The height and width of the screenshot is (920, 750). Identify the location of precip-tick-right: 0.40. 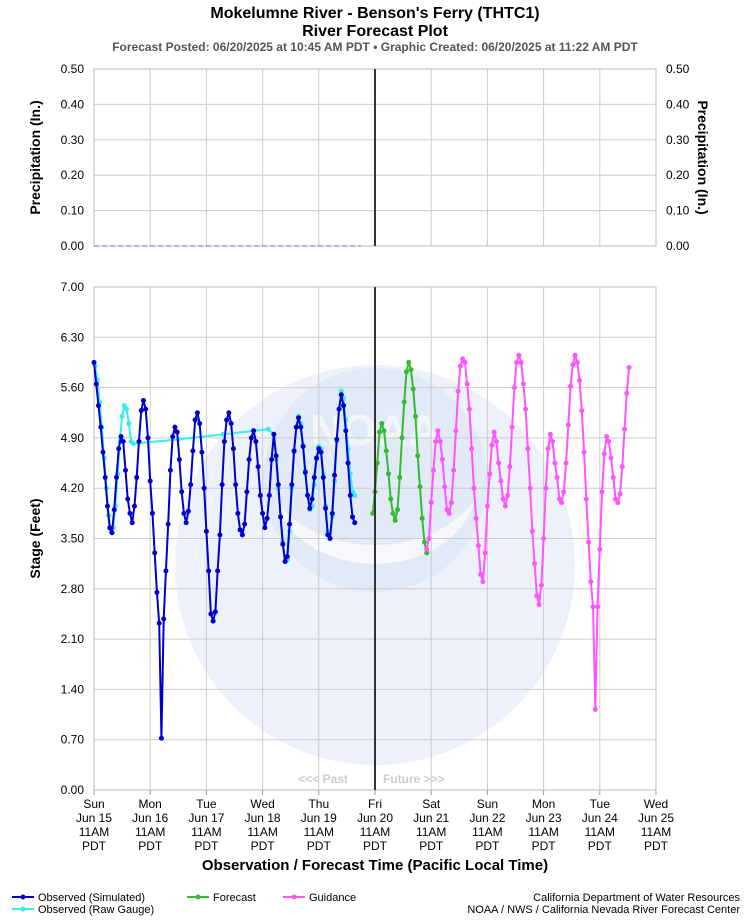
(678, 104).